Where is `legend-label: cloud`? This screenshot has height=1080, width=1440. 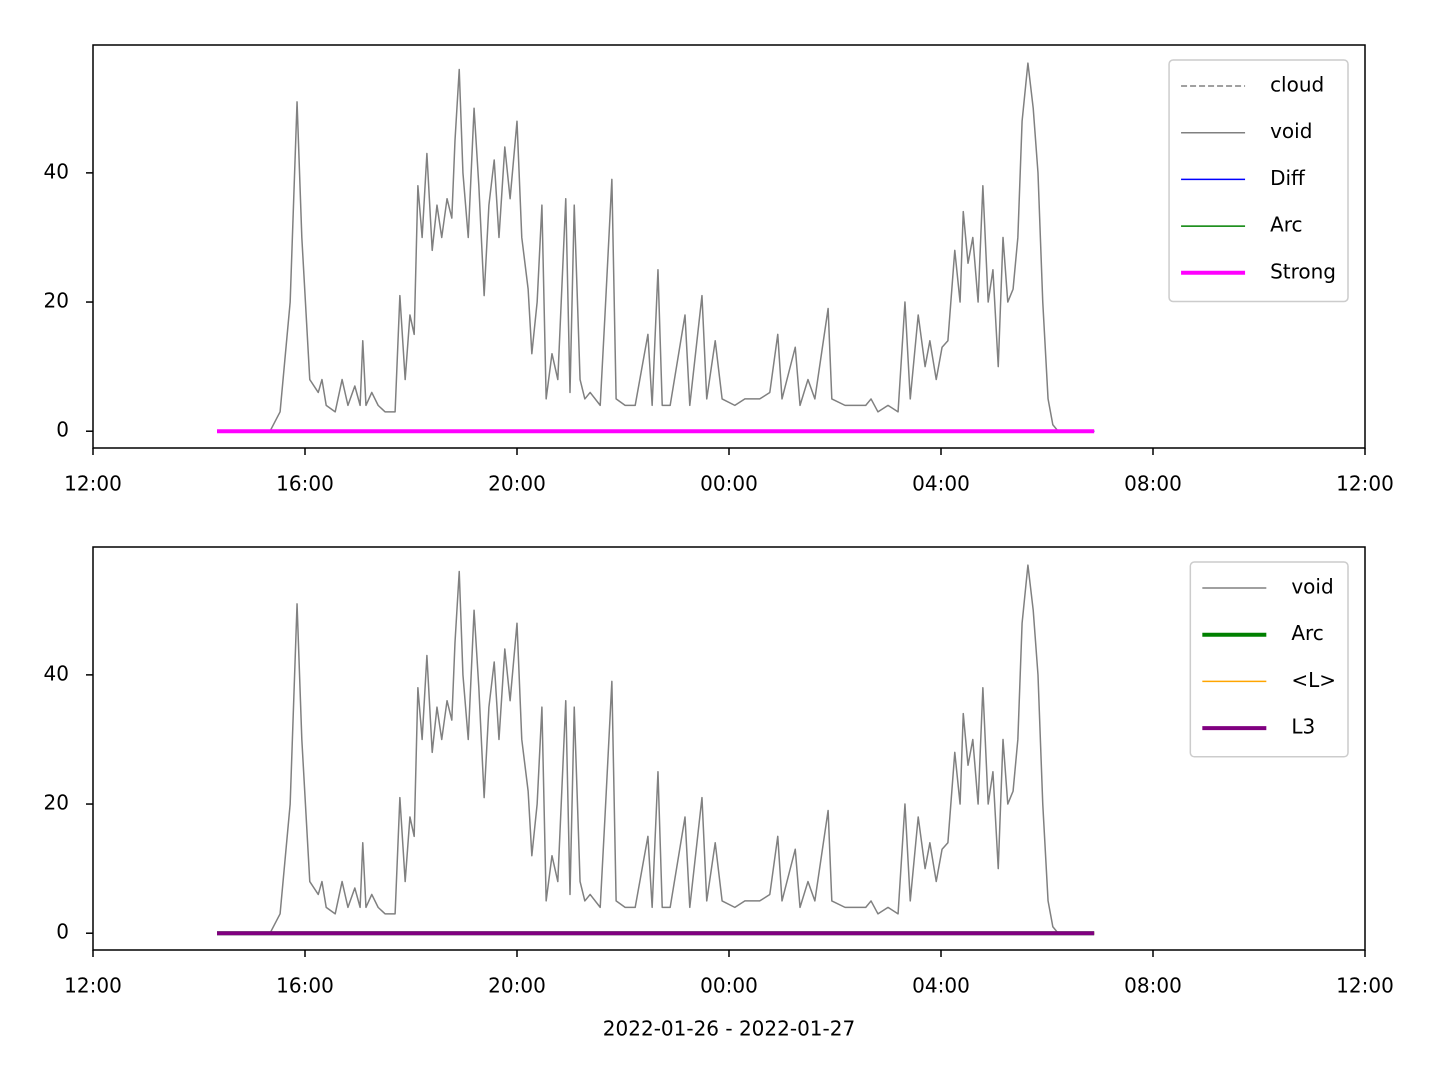
legend-label: cloud is located at coordinates (1297, 85).